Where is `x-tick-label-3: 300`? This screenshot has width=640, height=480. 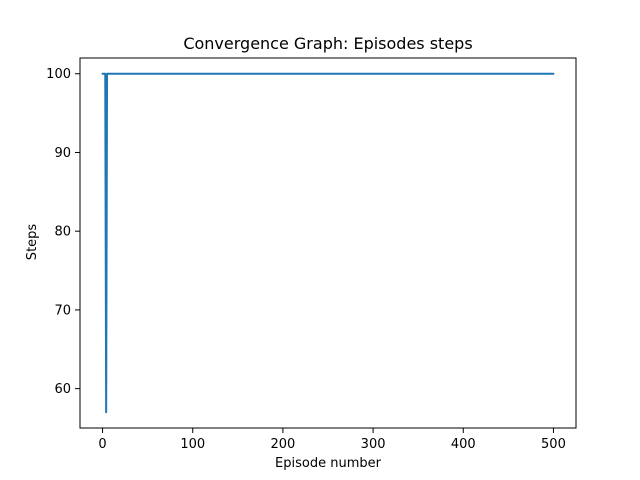
x-tick-label-3: 300 is located at coordinates (373, 444).